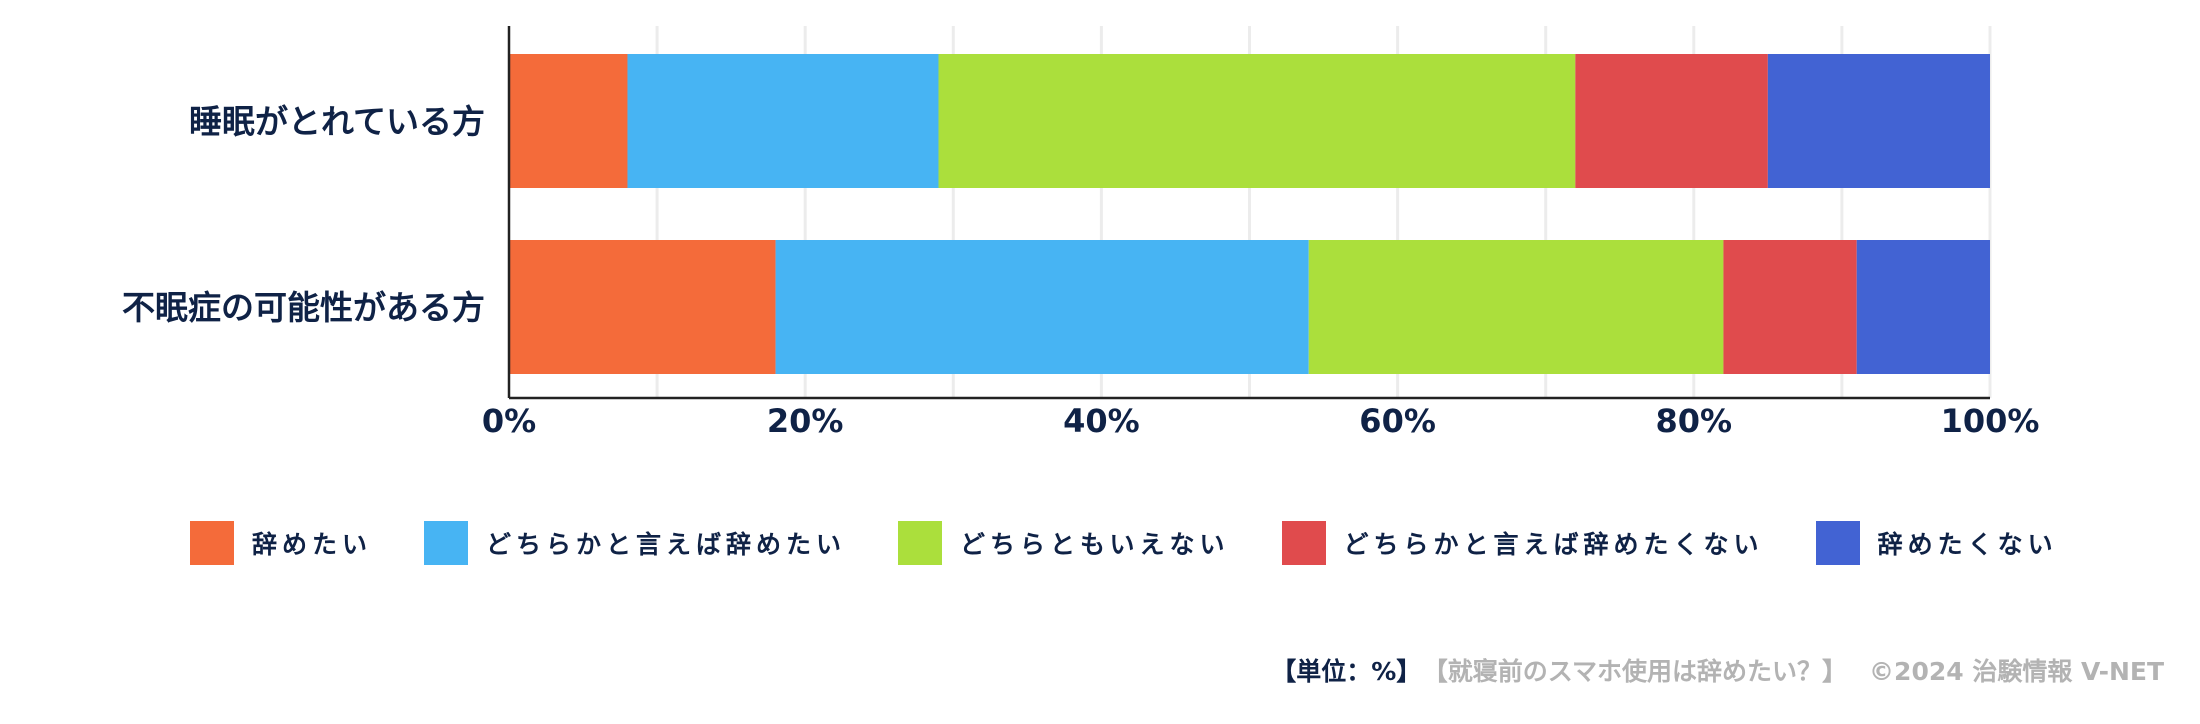 The height and width of the screenshot is (724, 2200). I want to click on unit-label: 【単位：%】, so click(1346, 671).